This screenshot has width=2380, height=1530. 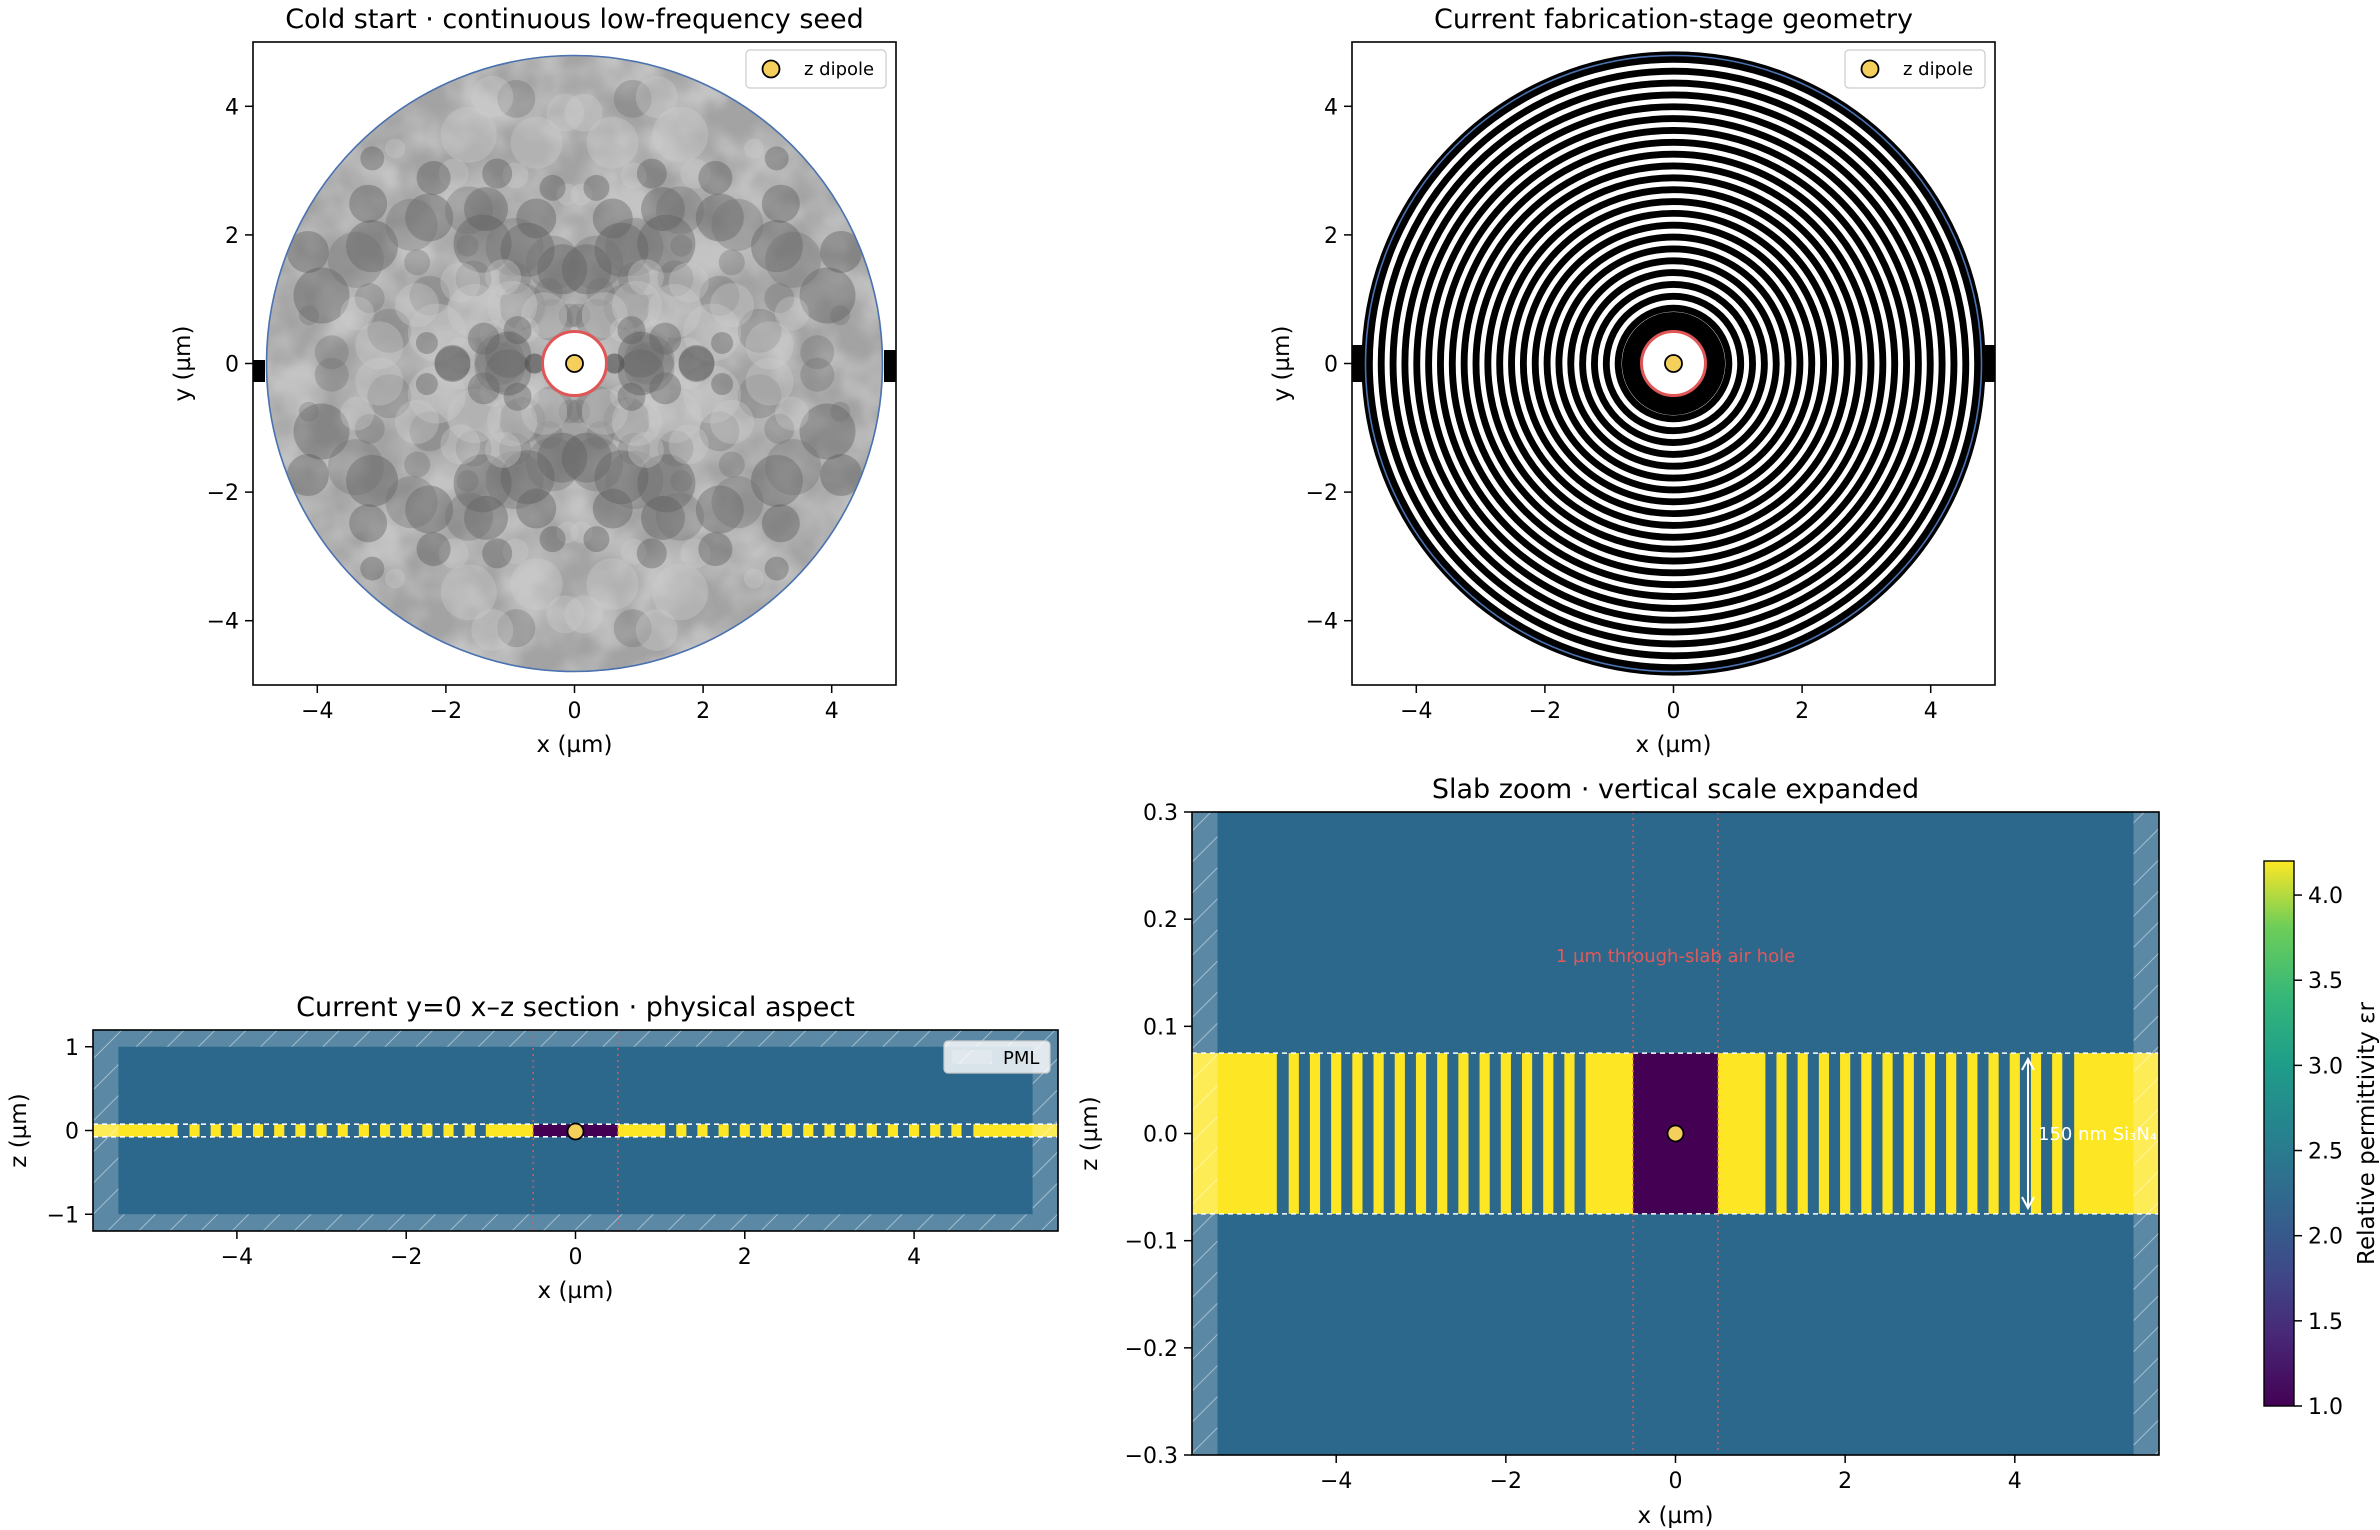 What do you see at coordinates (816, 69) in the screenshot?
I see `seed-legend-box` at bounding box center [816, 69].